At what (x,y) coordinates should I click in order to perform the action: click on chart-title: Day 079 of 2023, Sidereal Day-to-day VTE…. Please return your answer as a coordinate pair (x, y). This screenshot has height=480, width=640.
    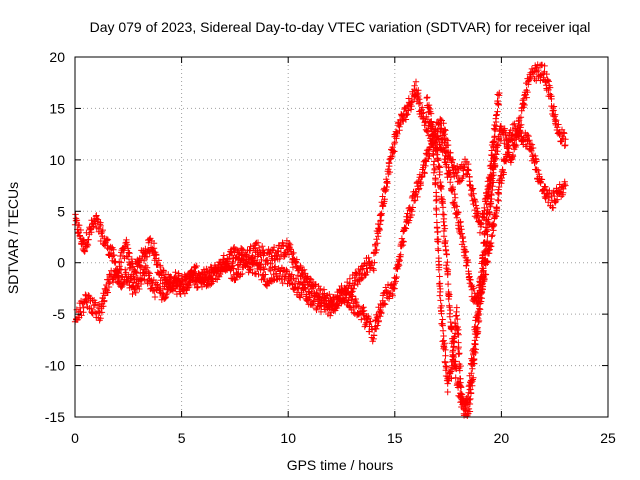
    Looking at the image, I should click on (340, 27).